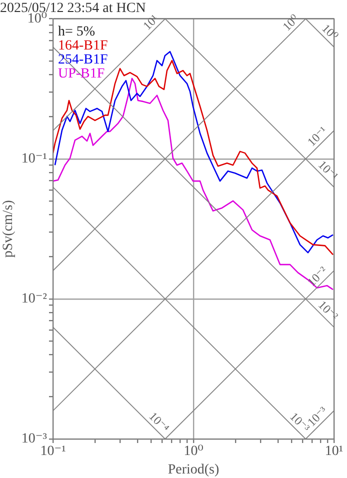 The image size is (347, 478). What do you see at coordinates (334, 452) in the screenshot?
I see `x-tick-label: 10¹` at bounding box center [334, 452].